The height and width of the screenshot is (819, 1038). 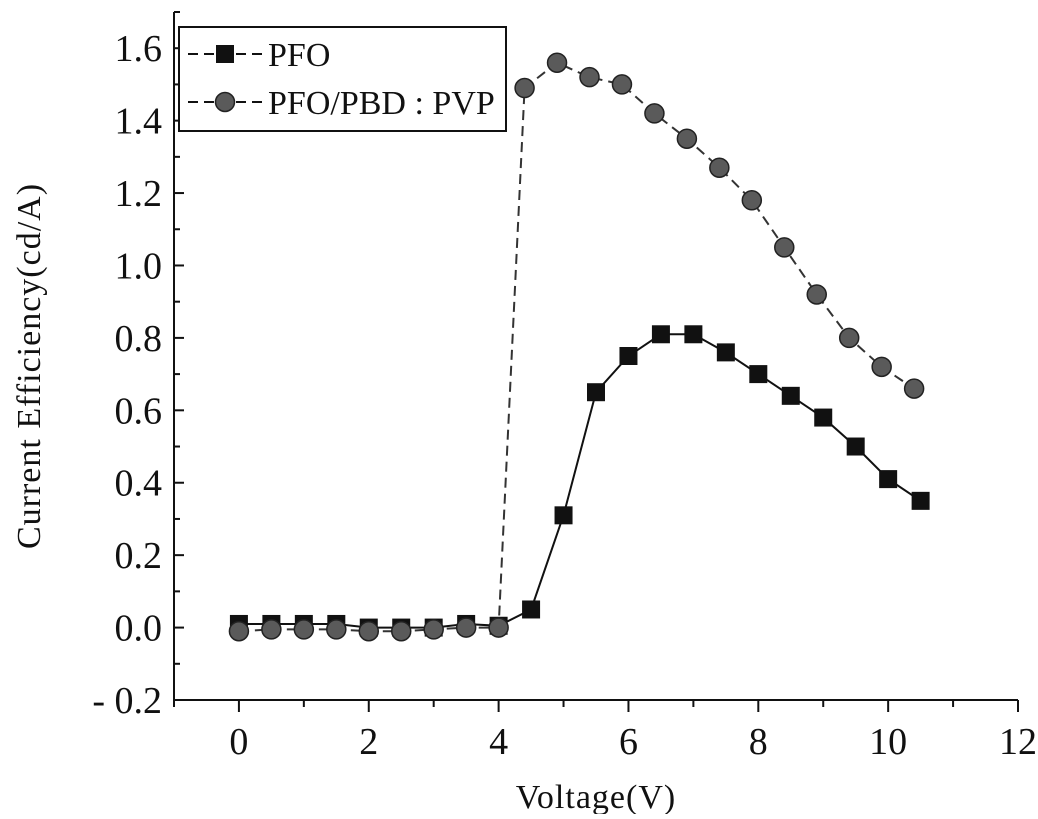 What do you see at coordinates (139, 194) in the screenshot?
I see `y-tick-label: 1.2` at bounding box center [139, 194].